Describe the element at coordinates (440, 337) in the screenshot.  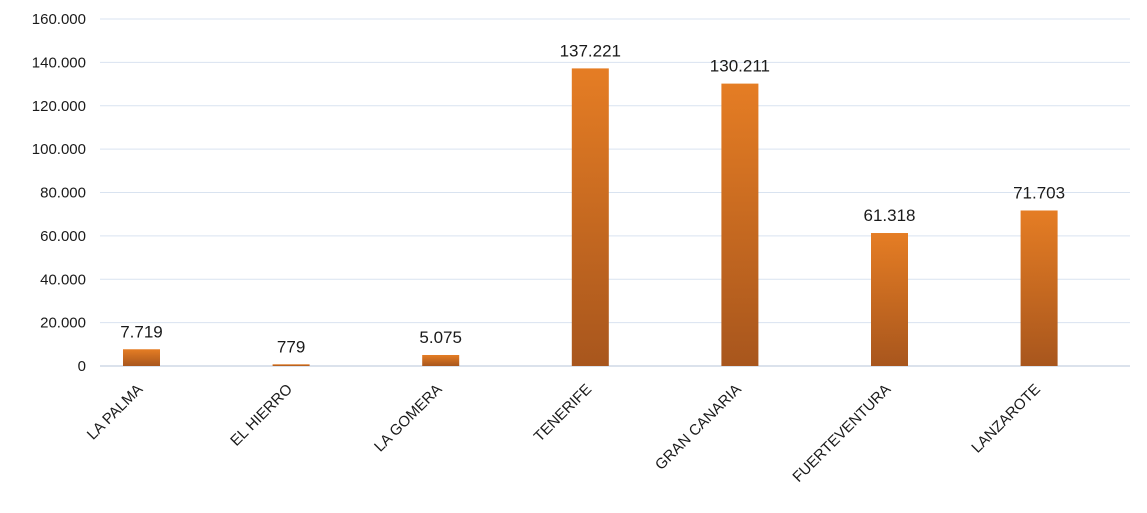
I see `data-label: 5.075` at that location.